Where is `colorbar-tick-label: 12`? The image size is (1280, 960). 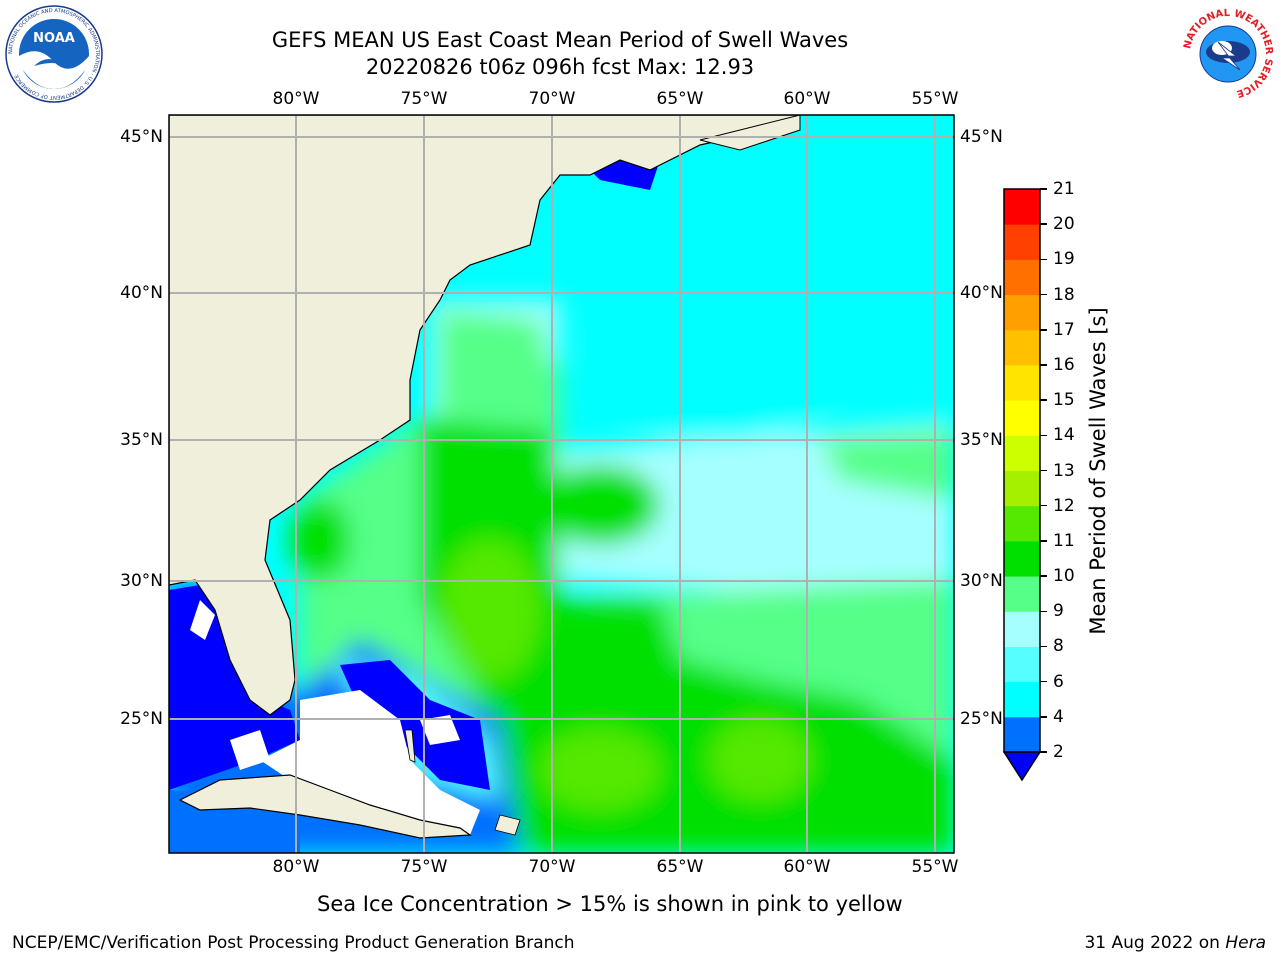 colorbar-tick-label: 12 is located at coordinates (1064, 505).